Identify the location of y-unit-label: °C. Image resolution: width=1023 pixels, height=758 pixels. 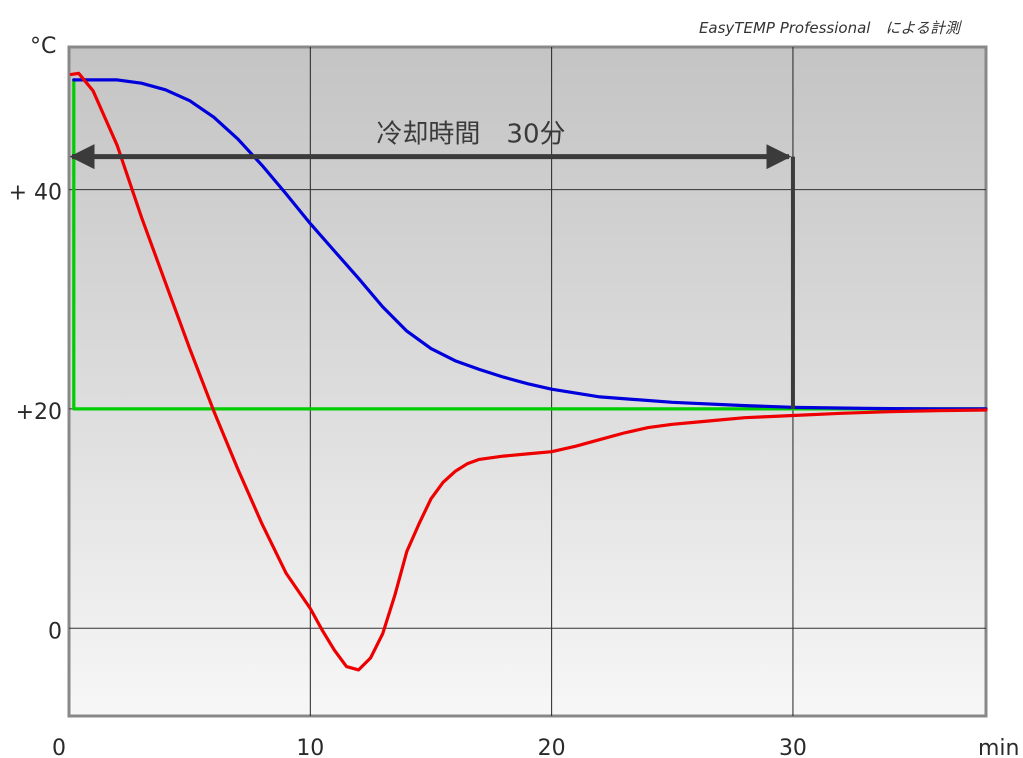
(43, 46).